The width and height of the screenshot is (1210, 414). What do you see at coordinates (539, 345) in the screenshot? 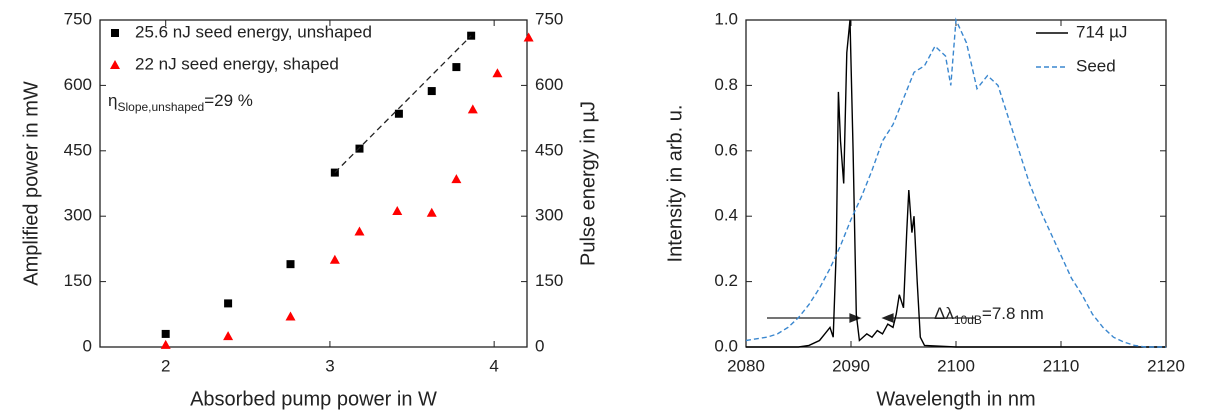
I see `y2-tick-label: 0` at bounding box center [539, 345].